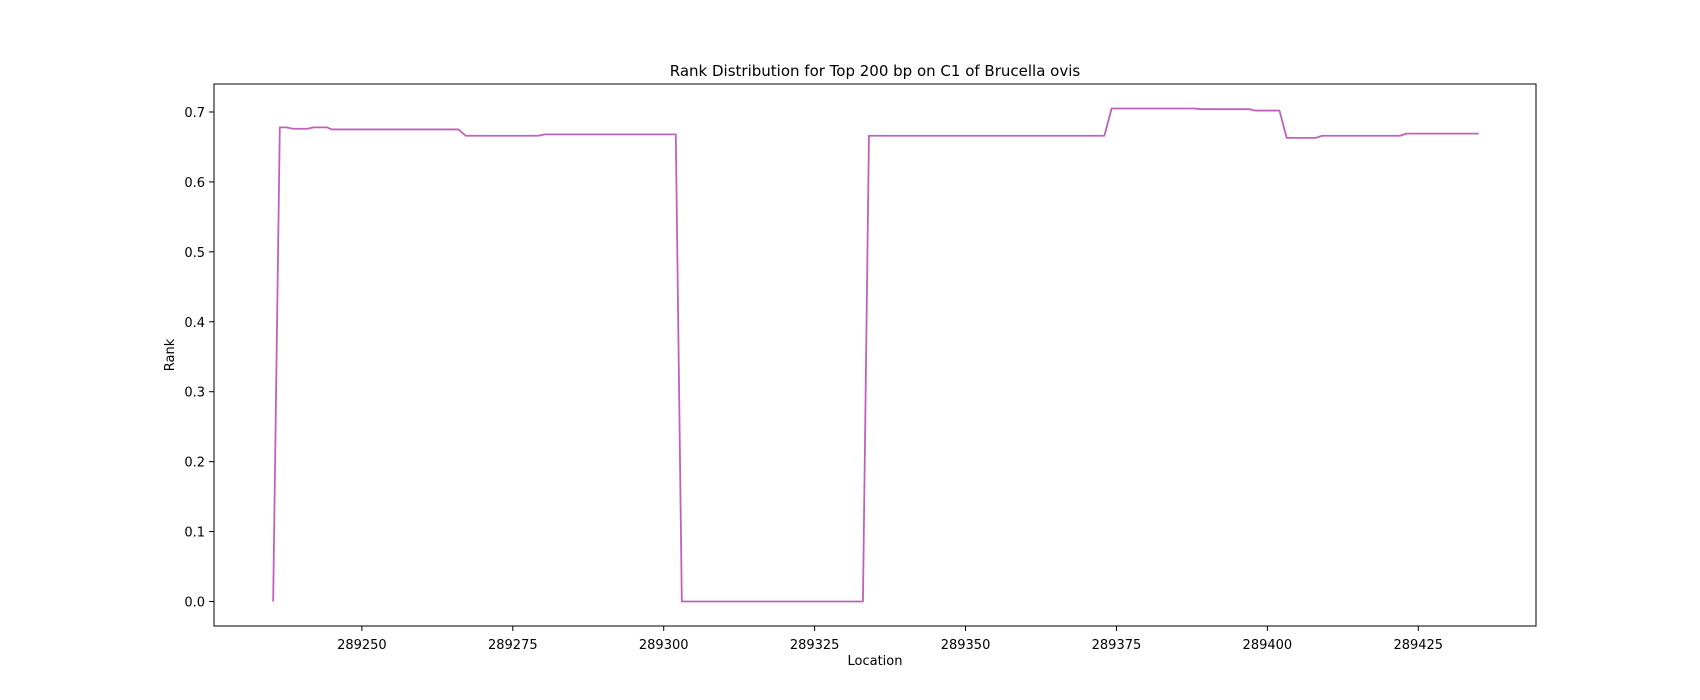 This screenshot has height=700, width=1700. Describe the element at coordinates (194, 463) in the screenshot. I see `y-tick-label: 0.2` at that location.